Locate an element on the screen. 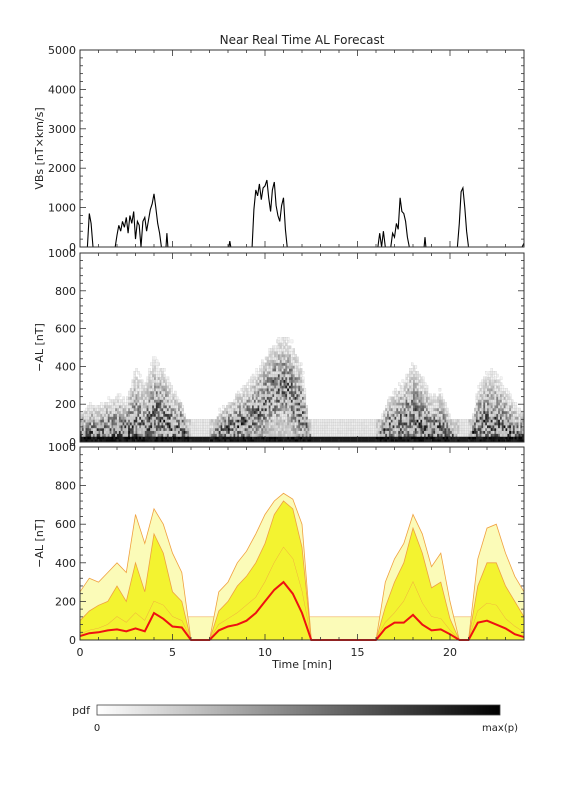 This screenshot has height=792, width=576. lower-band is located at coordinates (302, 593).